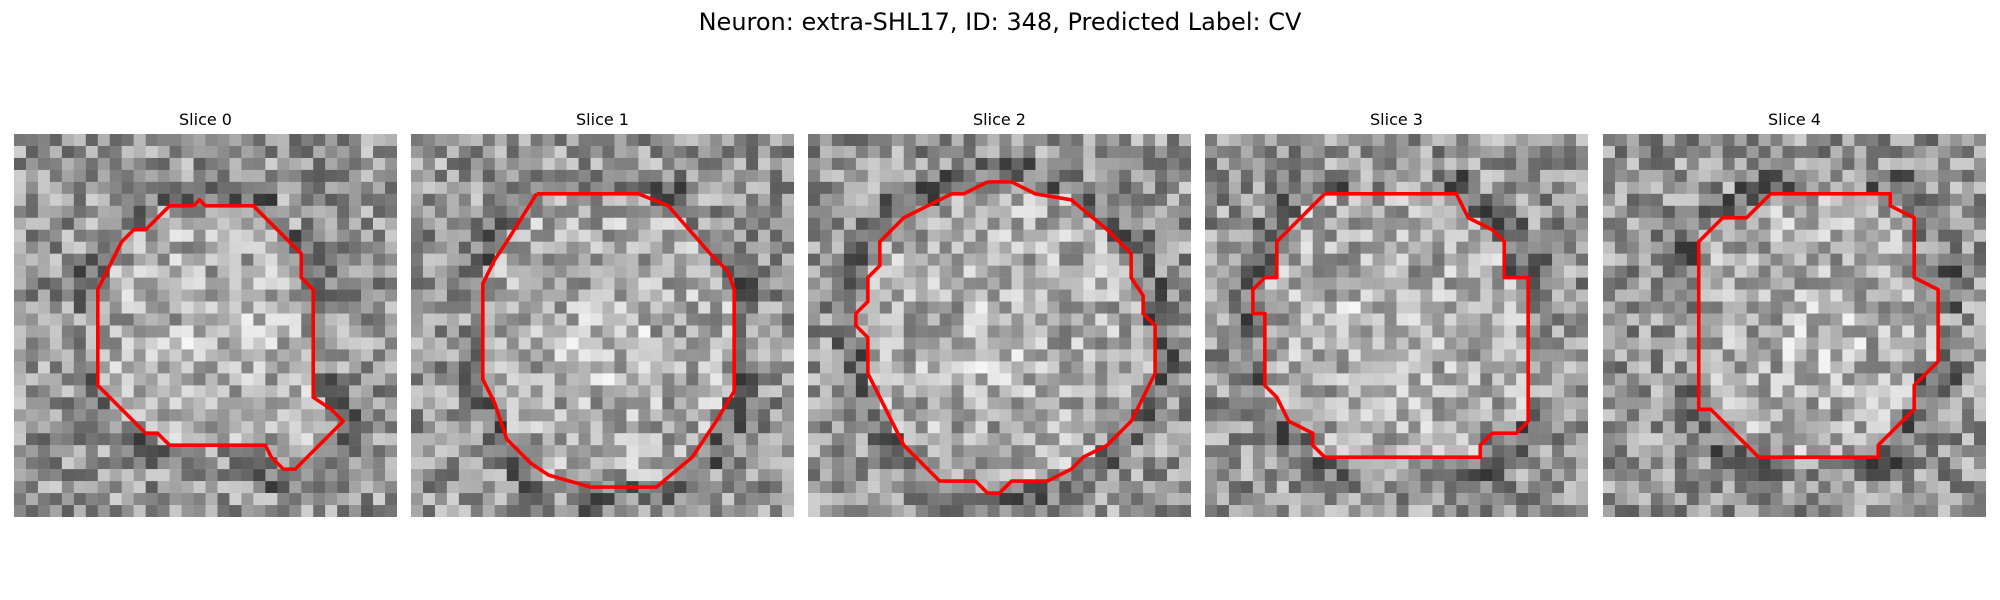  I want to click on panel-1-title: Slice 1, so click(602, 119).